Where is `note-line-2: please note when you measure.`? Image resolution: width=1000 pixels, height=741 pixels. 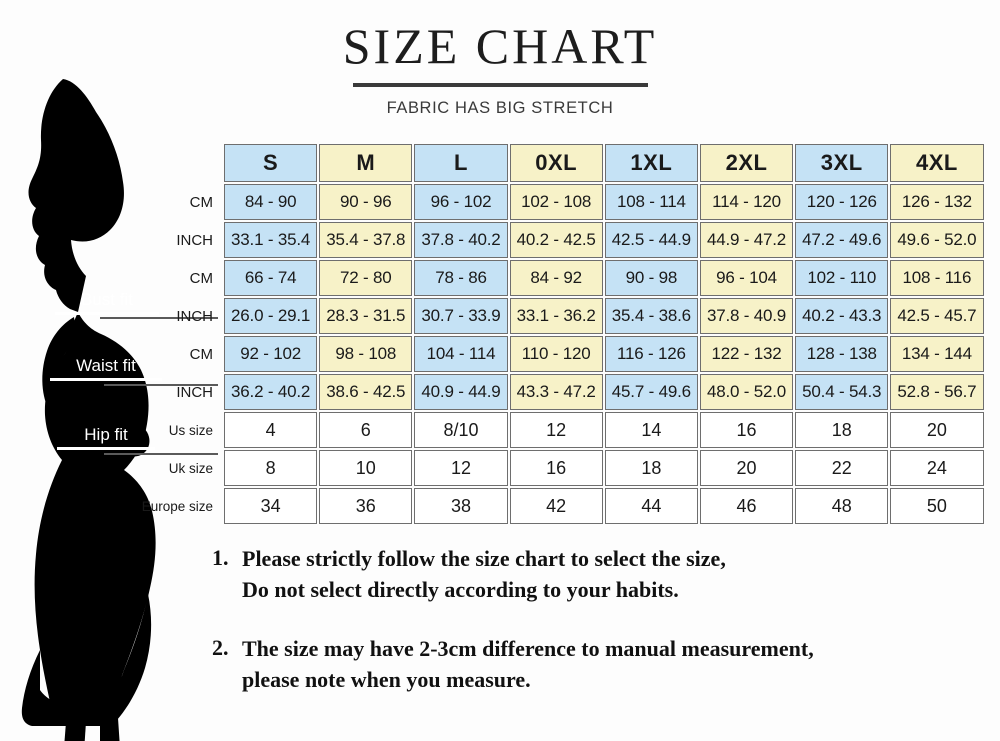 note-line-2: please note when you measure. is located at coordinates (386, 679).